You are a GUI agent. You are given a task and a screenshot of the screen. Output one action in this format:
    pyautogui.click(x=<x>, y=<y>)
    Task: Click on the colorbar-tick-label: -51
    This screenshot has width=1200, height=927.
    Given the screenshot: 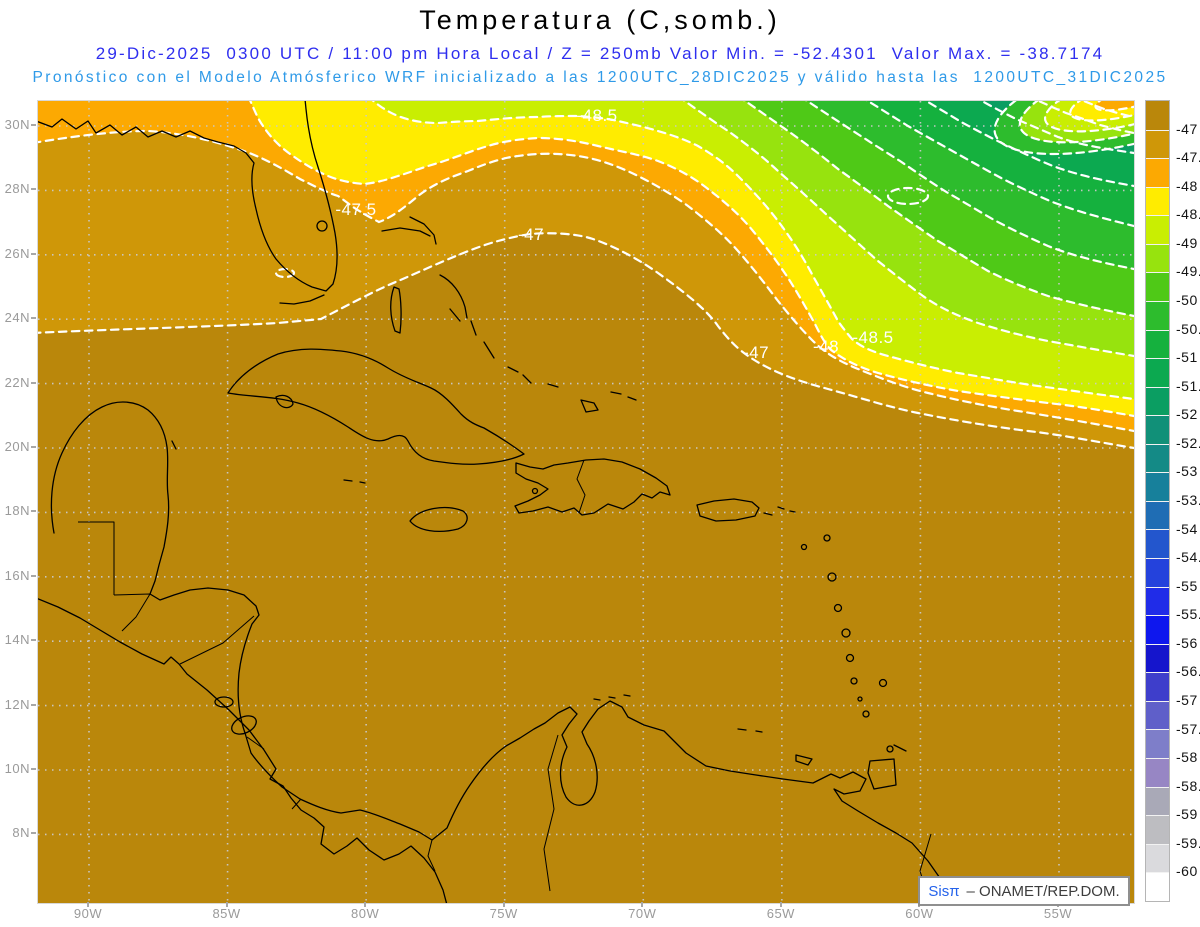 What is the action you would take?
    pyautogui.click(x=1187, y=357)
    